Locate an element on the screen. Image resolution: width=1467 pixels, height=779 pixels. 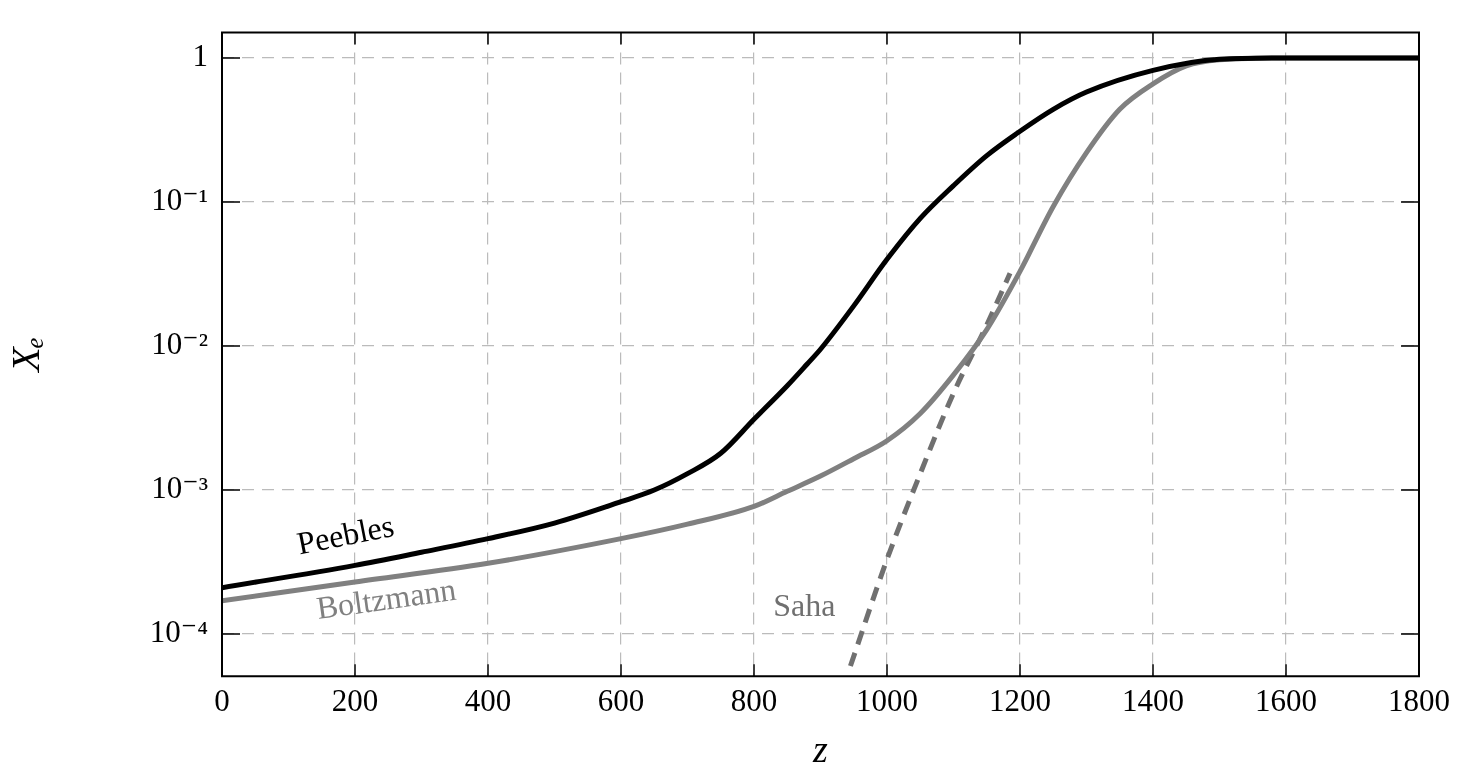
x-tick-label: 0 is located at coordinates (222, 700).